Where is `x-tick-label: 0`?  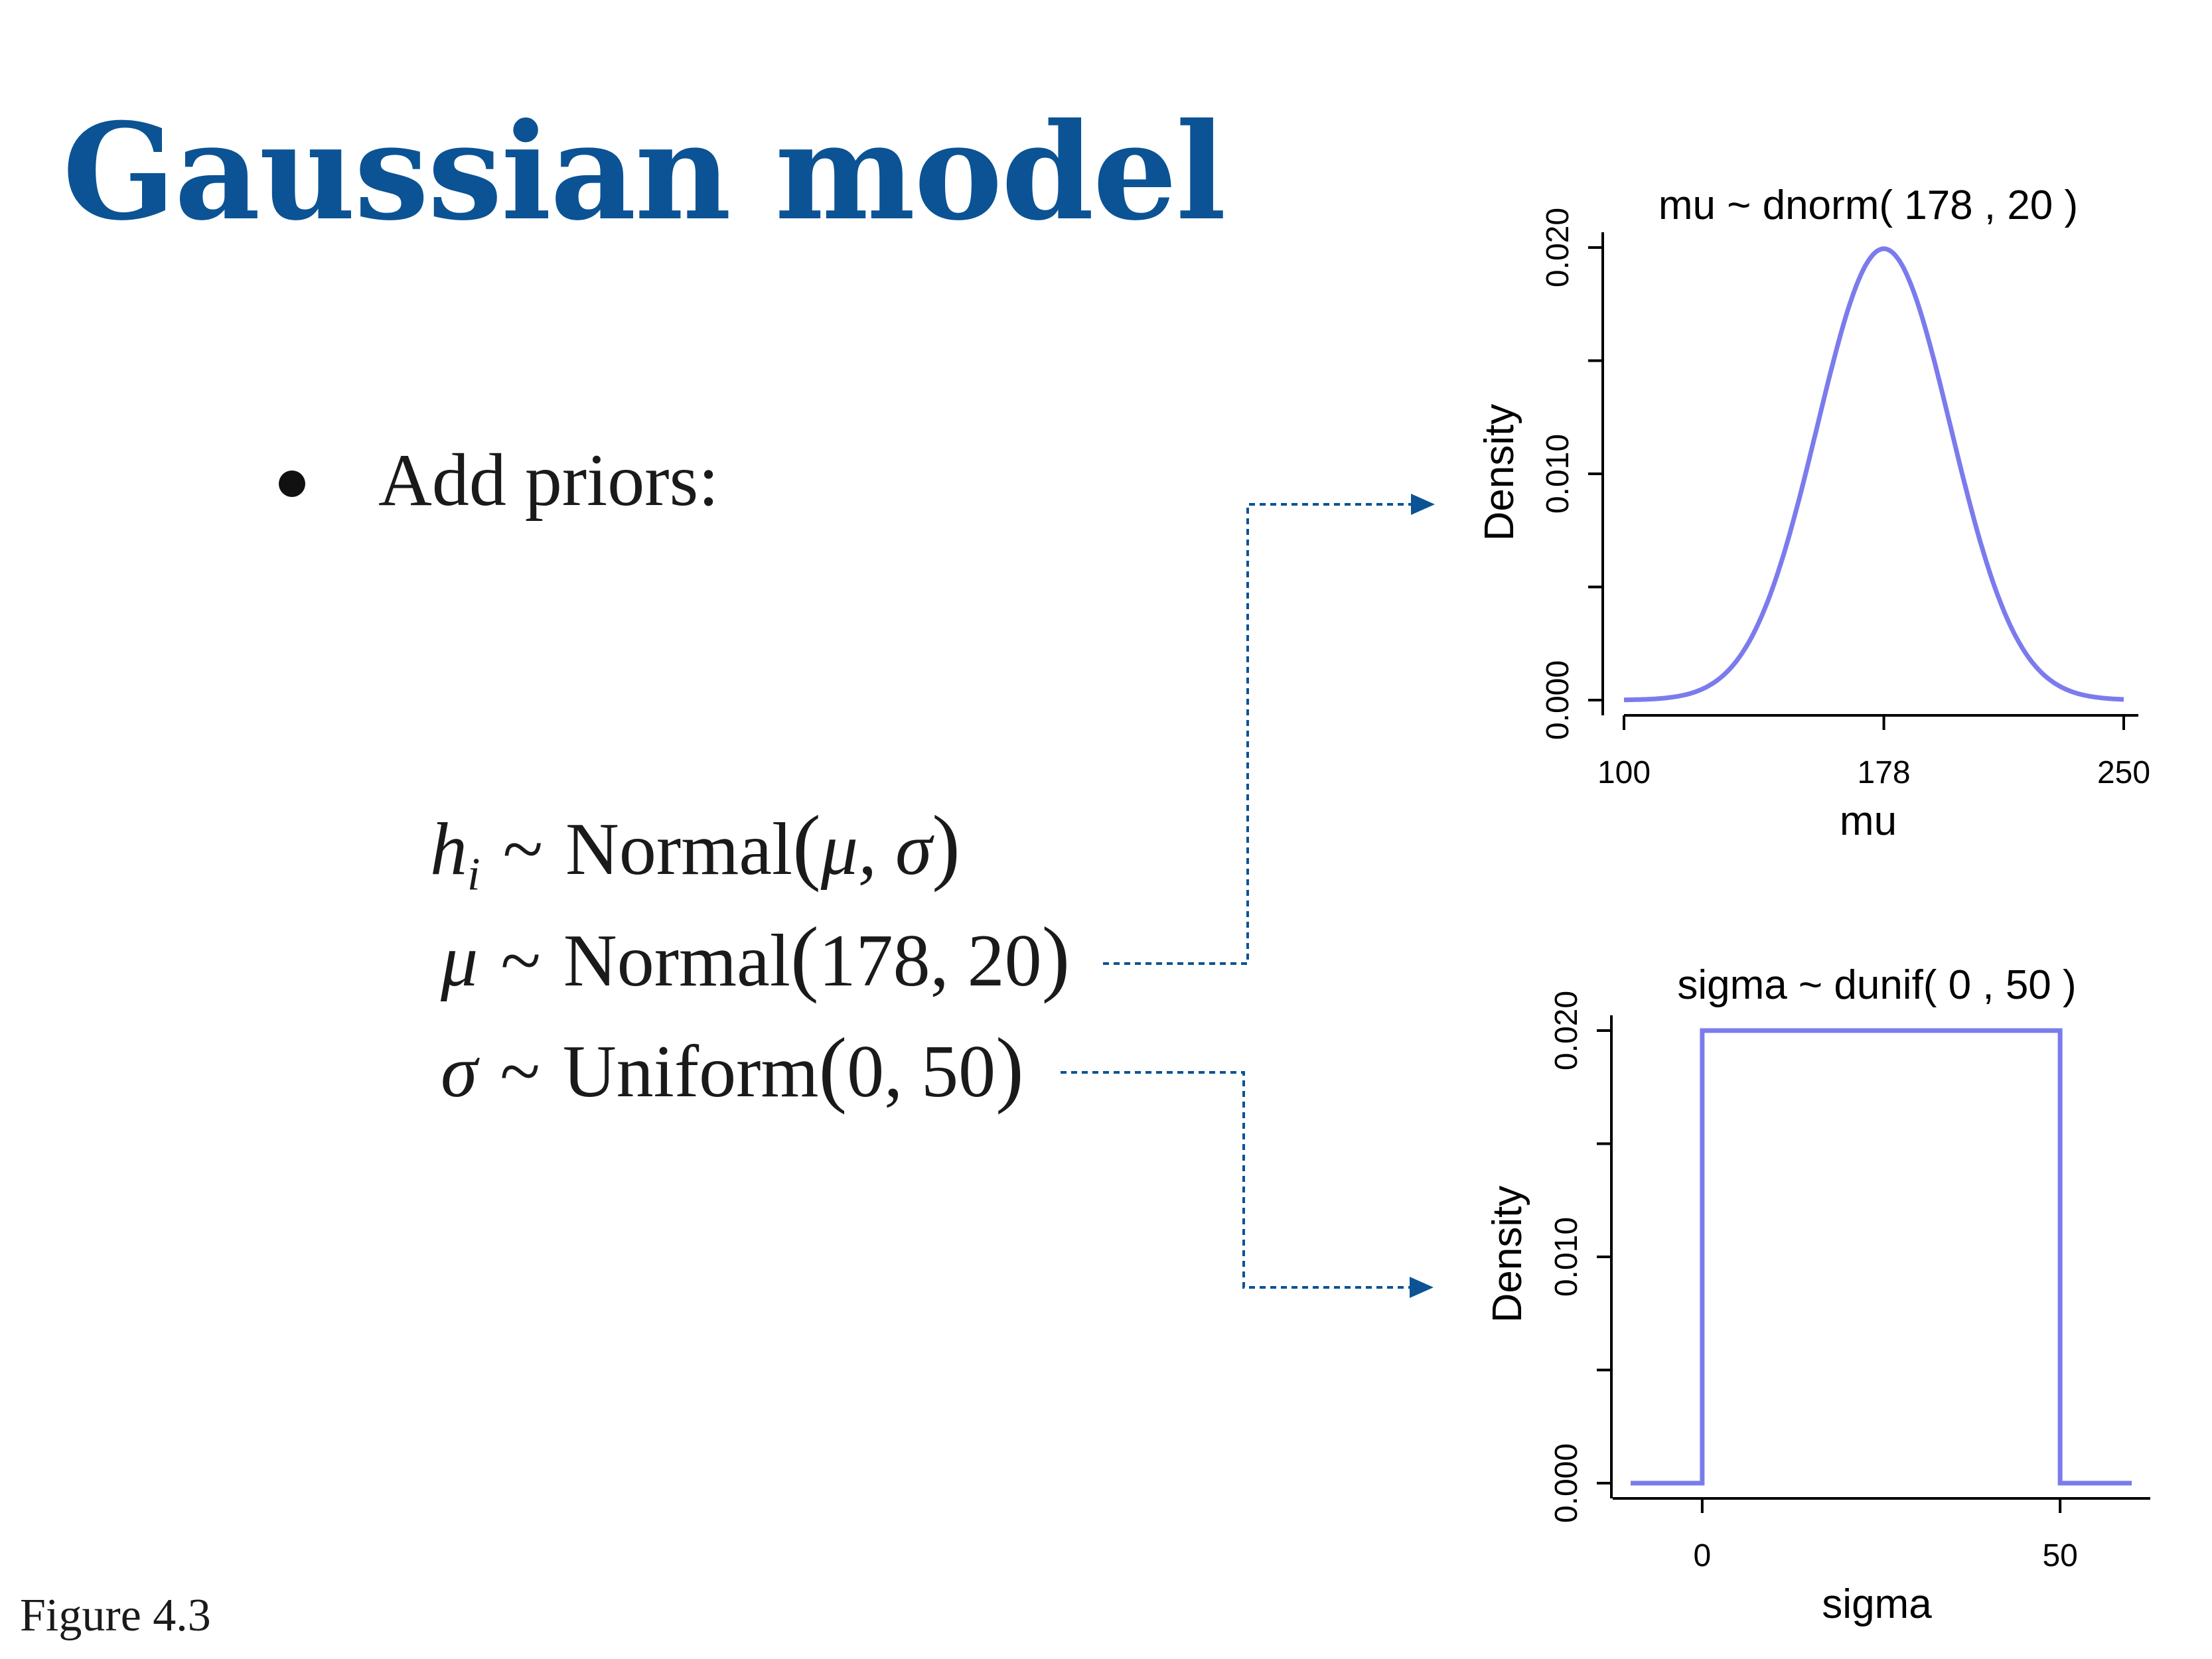 x-tick-label: 0 is located at coordinates (1703, 1555).